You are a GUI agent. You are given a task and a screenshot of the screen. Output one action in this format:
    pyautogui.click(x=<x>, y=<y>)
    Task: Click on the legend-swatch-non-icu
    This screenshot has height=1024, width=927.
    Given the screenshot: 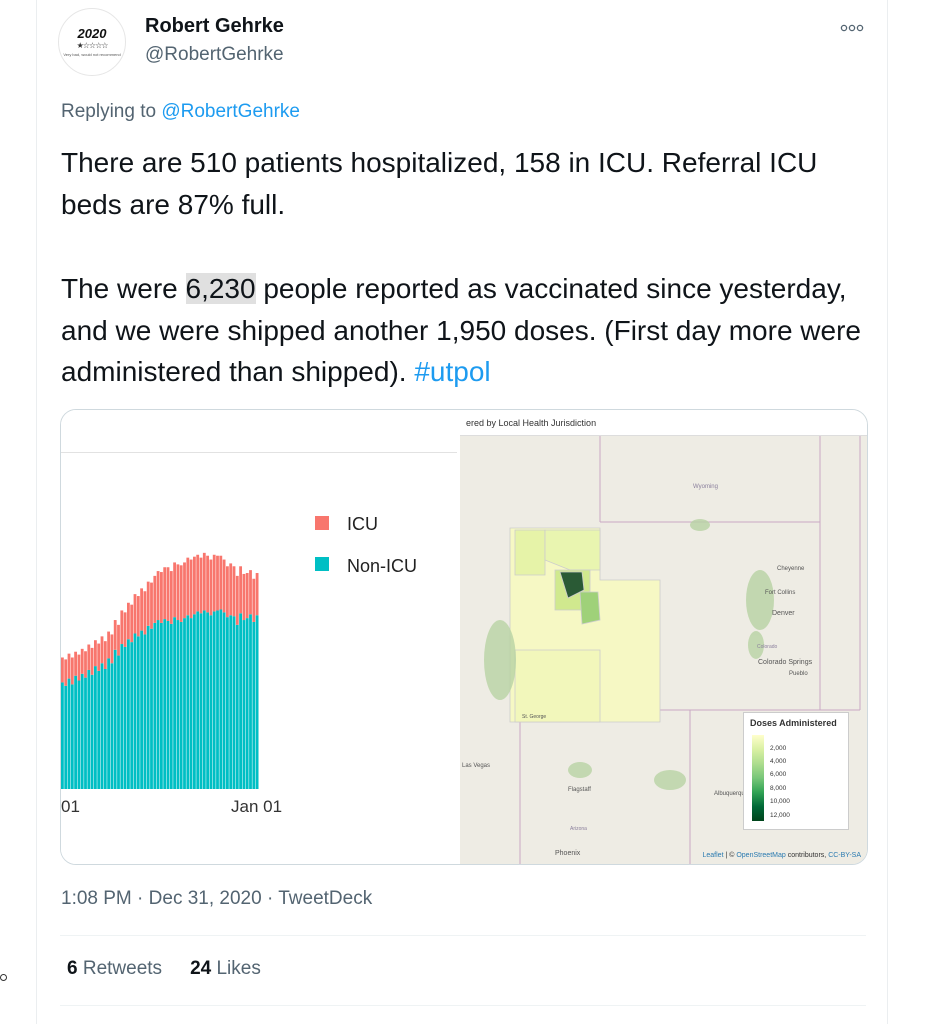 What is the action you would take?
    pyautogui.click(x=322, y=564)
    